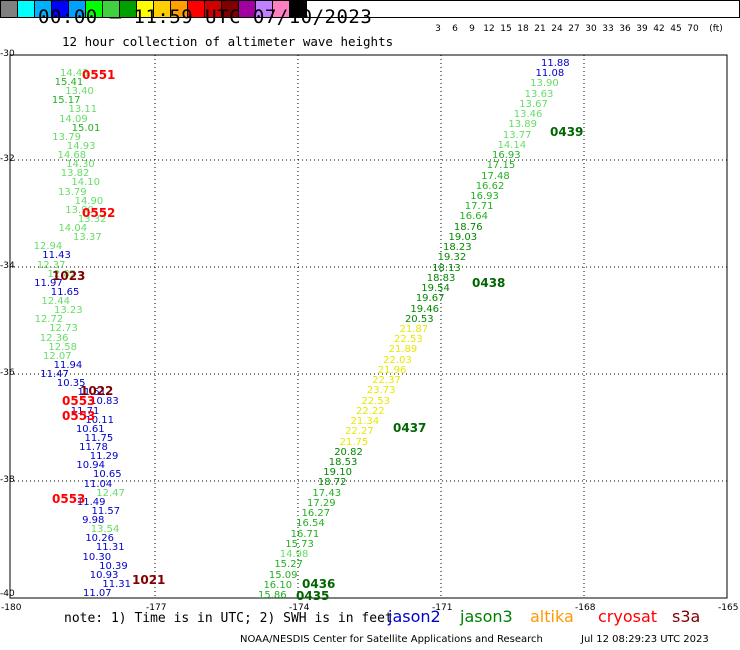 The height and width of the screenshot is (650, 740). What do you see at coordinates (659, 29) in the screenshot?
I see `scale-label: 42` at bounding box center [659, 29].